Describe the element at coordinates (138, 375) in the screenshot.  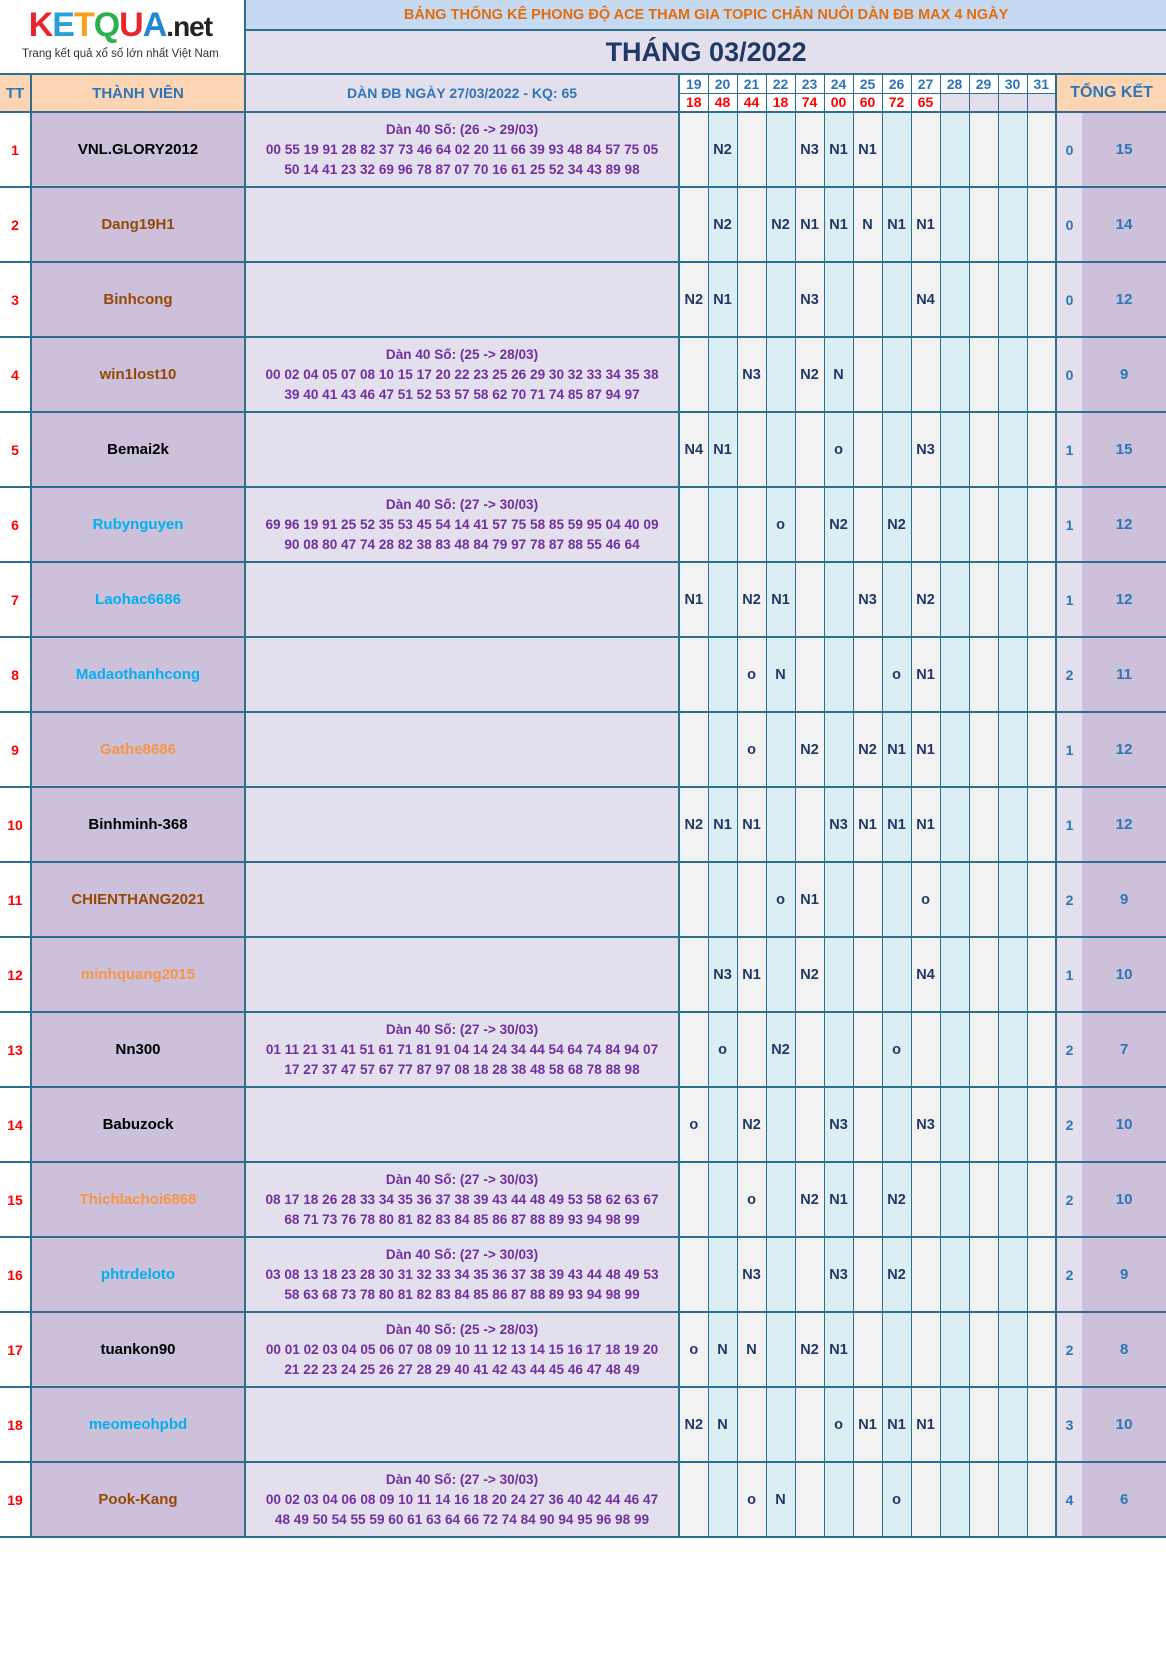
I see `member-name: win1lost10` at that location.